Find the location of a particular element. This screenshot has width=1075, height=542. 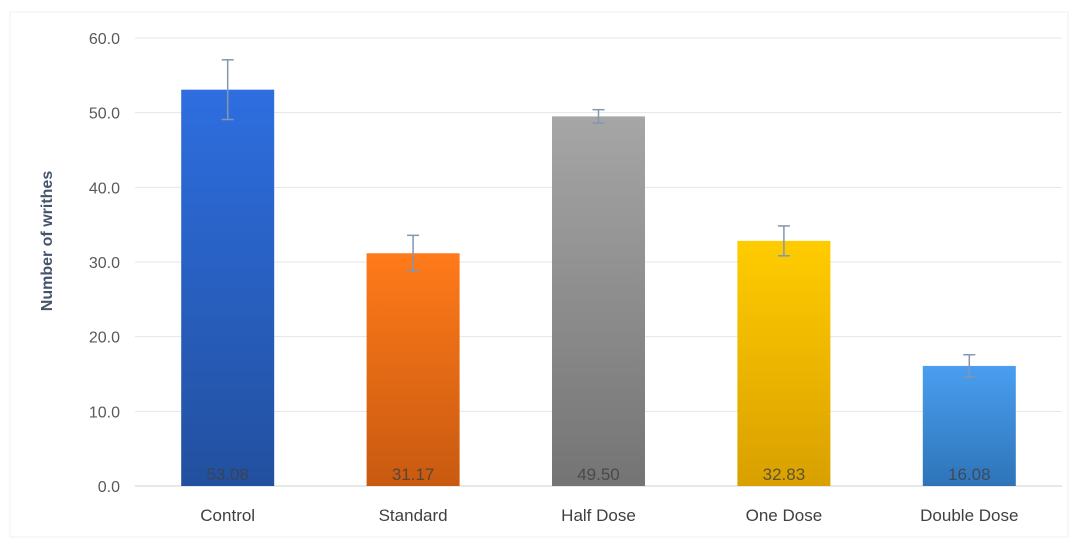

y-tick-label: 0.0 is located at coordinates (109, 487).